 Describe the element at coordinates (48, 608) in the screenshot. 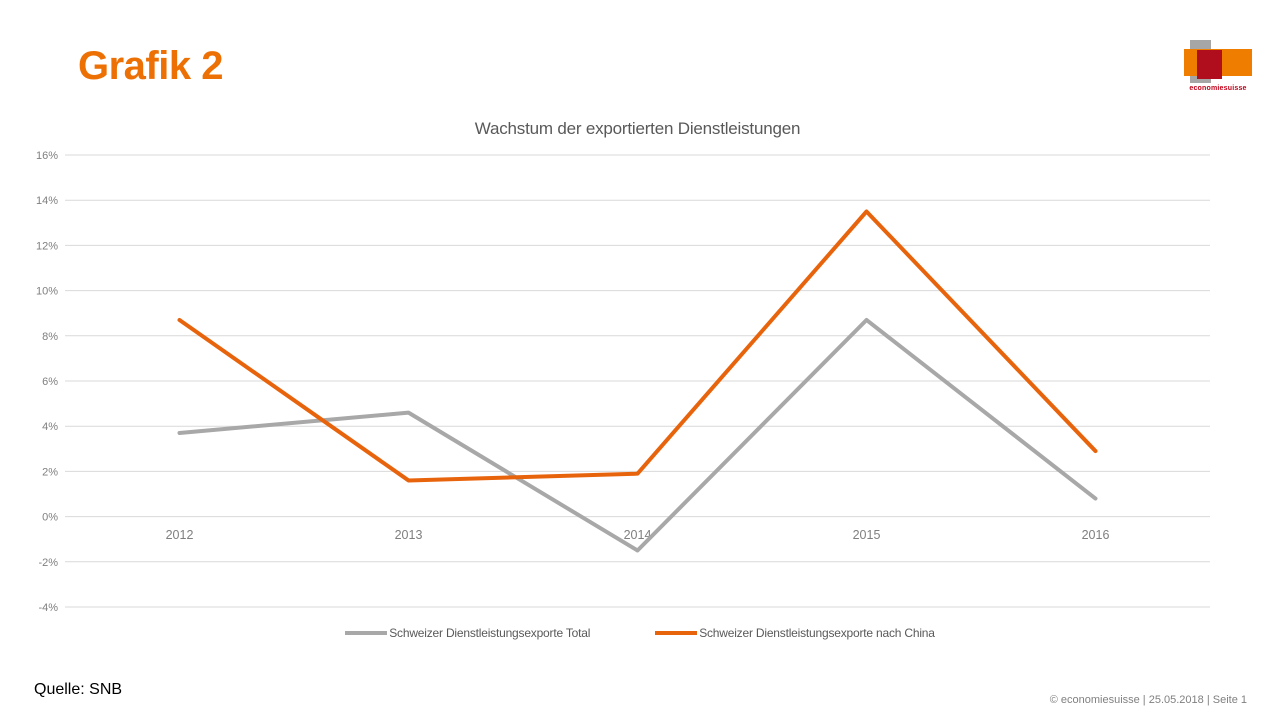

I see `y-tick-label: -4%` at that location.